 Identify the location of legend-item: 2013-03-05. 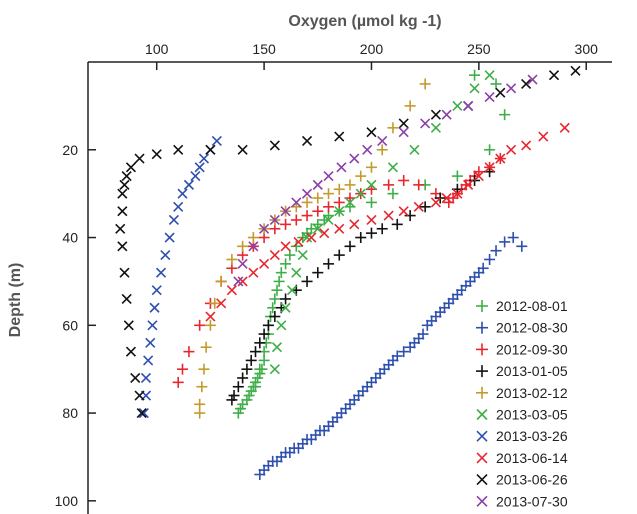
(522, 415).